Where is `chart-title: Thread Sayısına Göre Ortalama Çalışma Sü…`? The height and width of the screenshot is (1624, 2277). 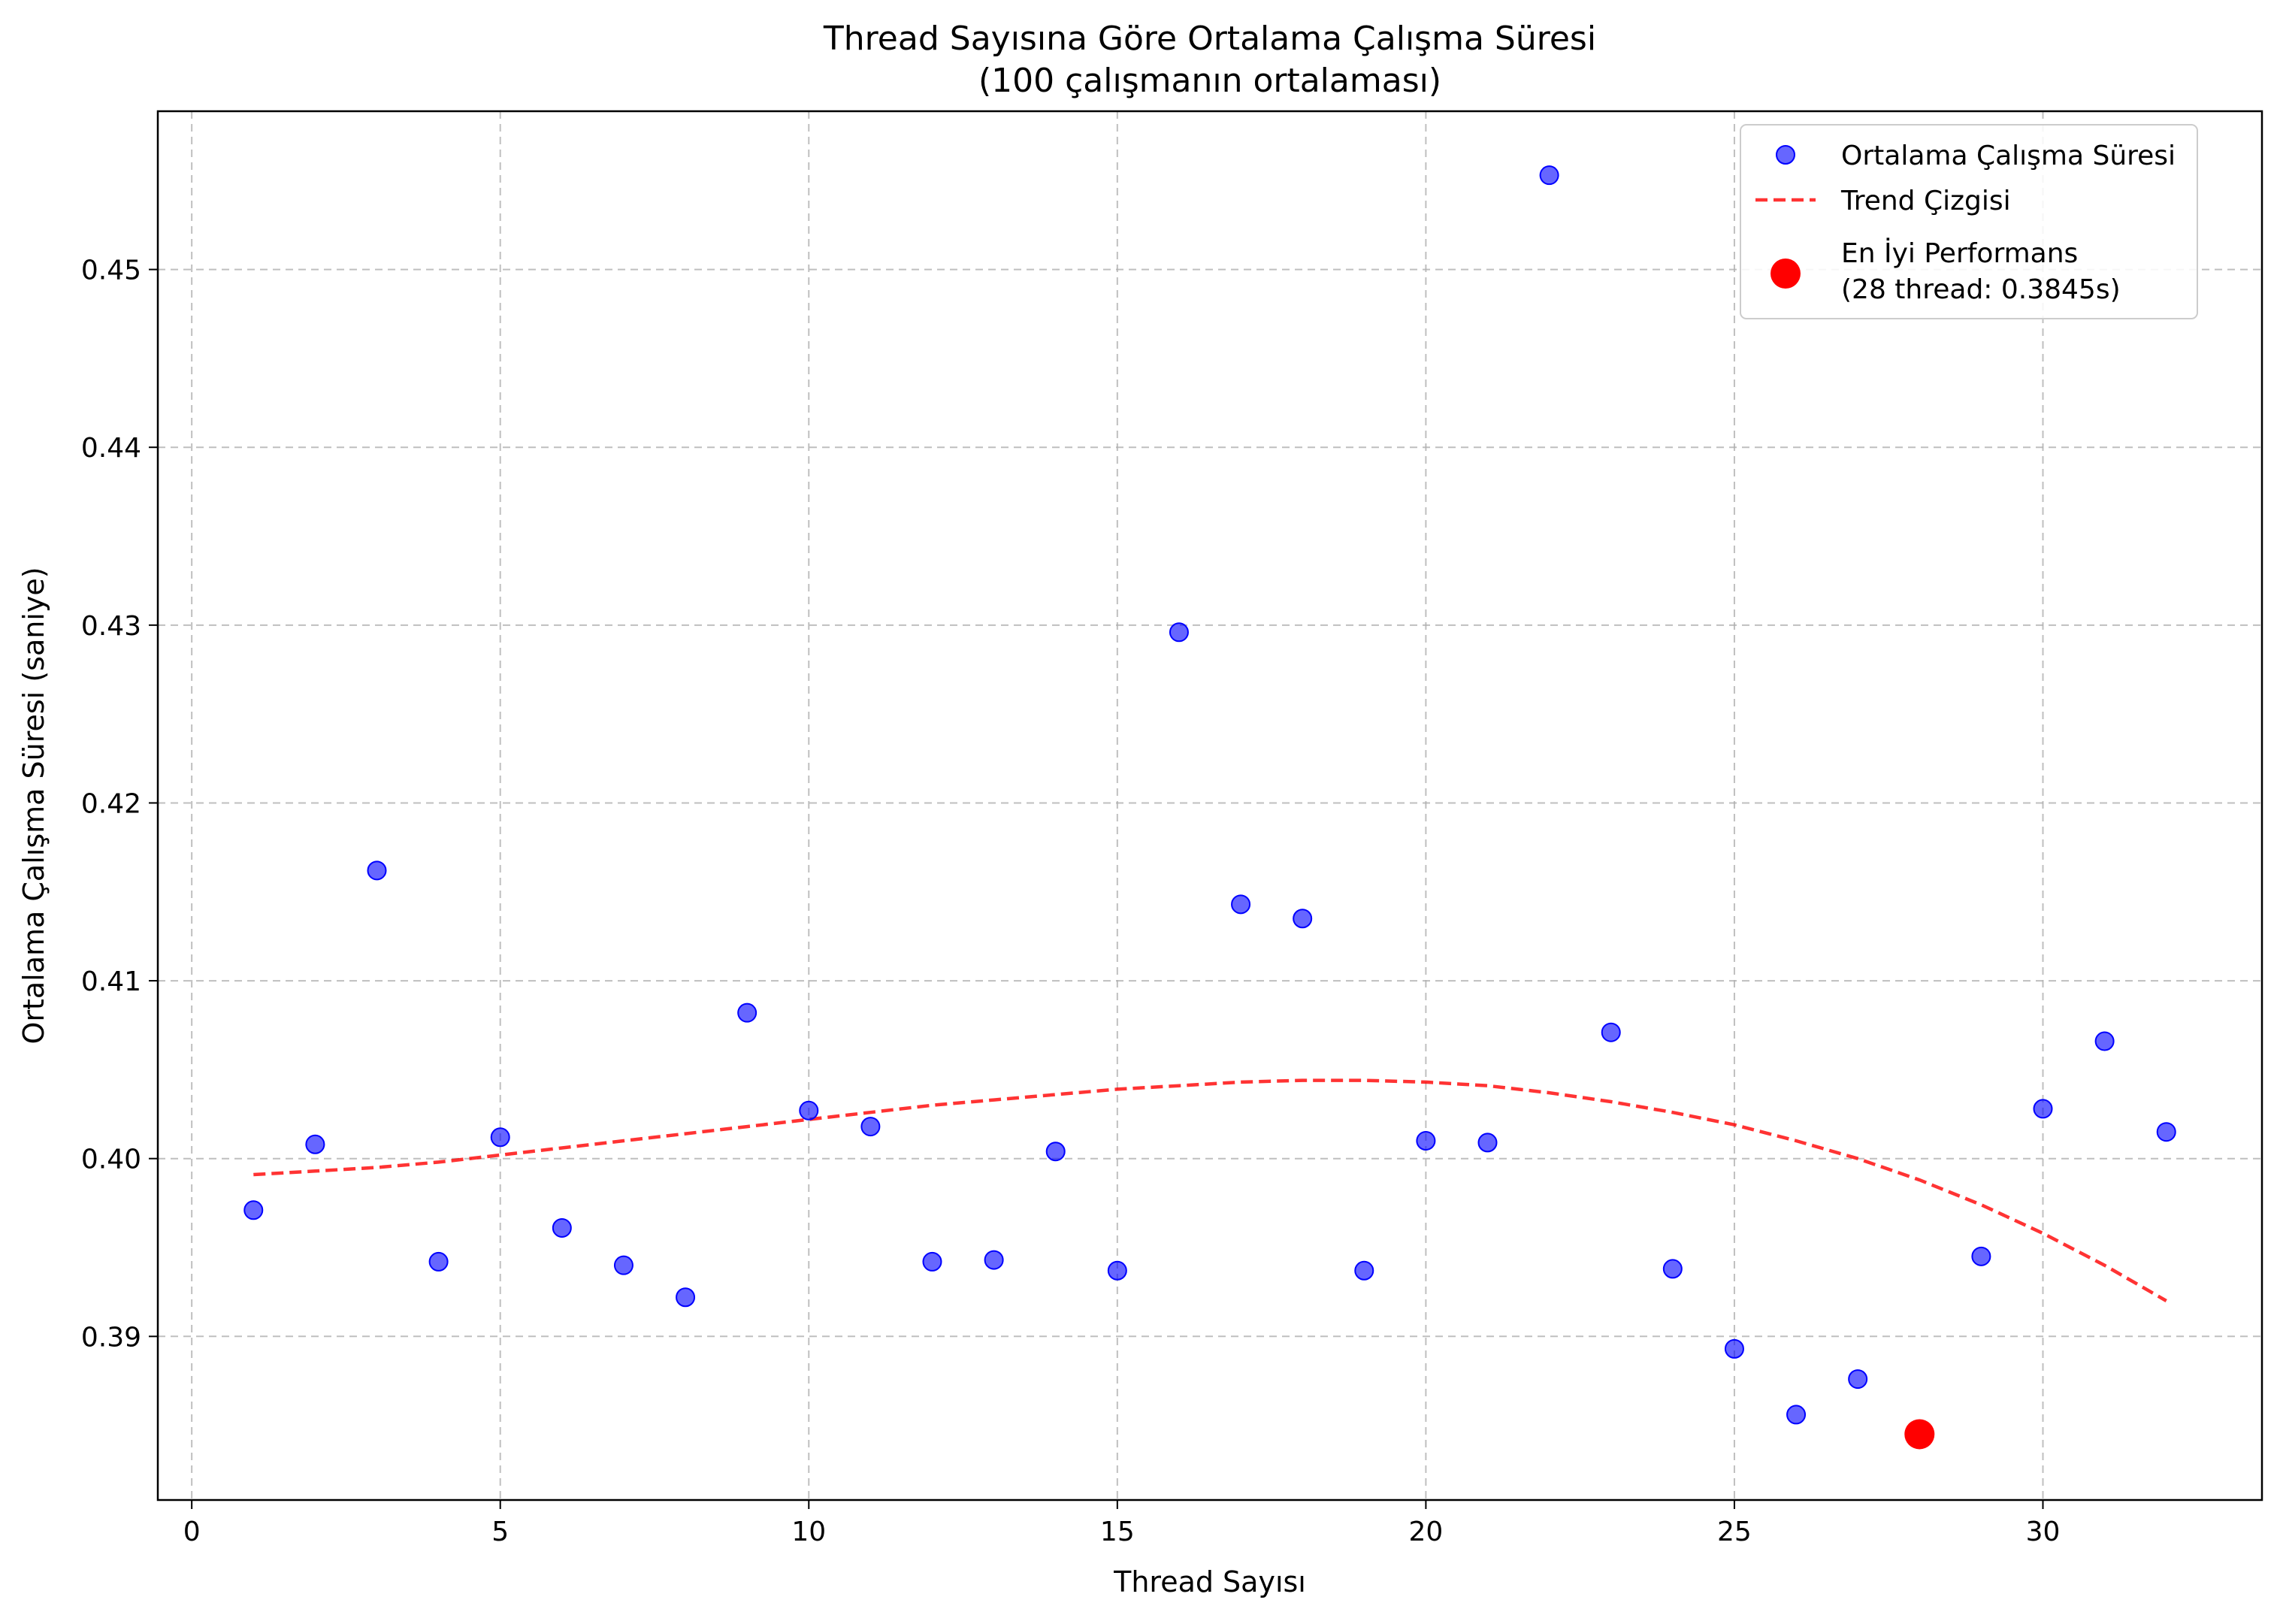 chart-title: Thread Sayısına Göre Ortalama Çalışma Sü… is located at coordinates (1209, 39).